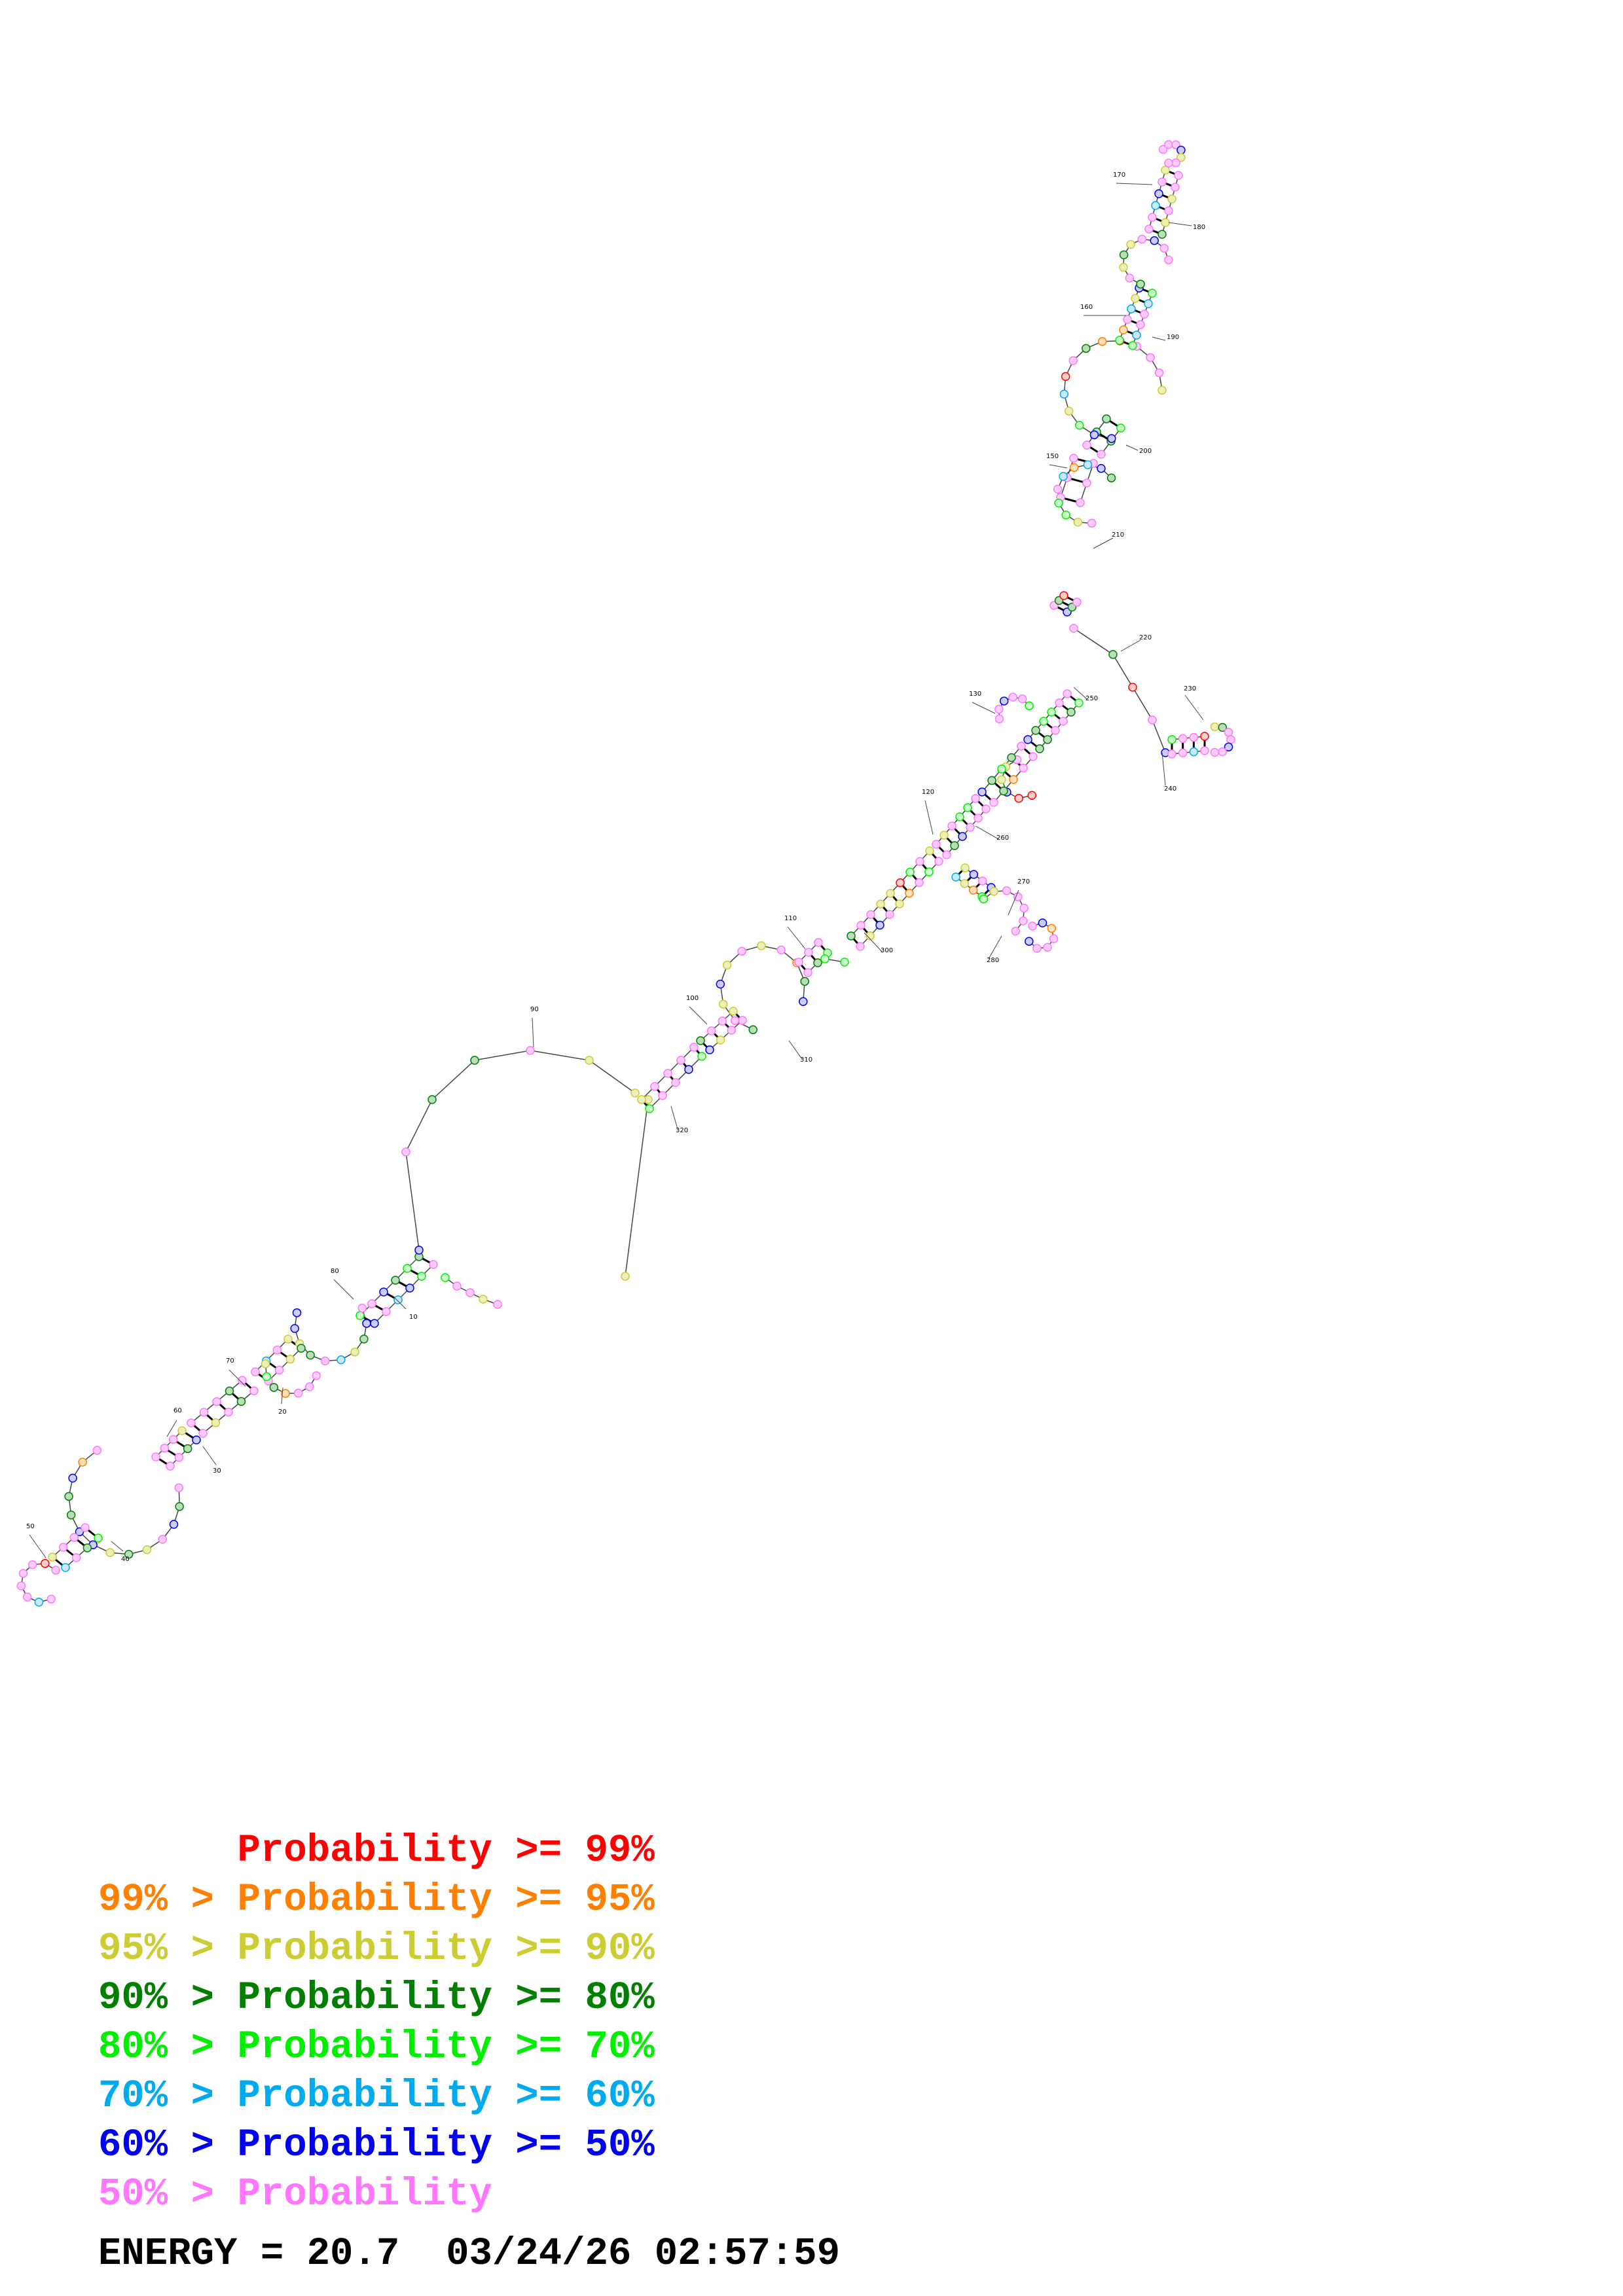 This screenshot has height=2296, width=1623. Describe the element at coordinates (168, 2047) in the screenshot. I see `legend-prefix: 80% >` at that location.